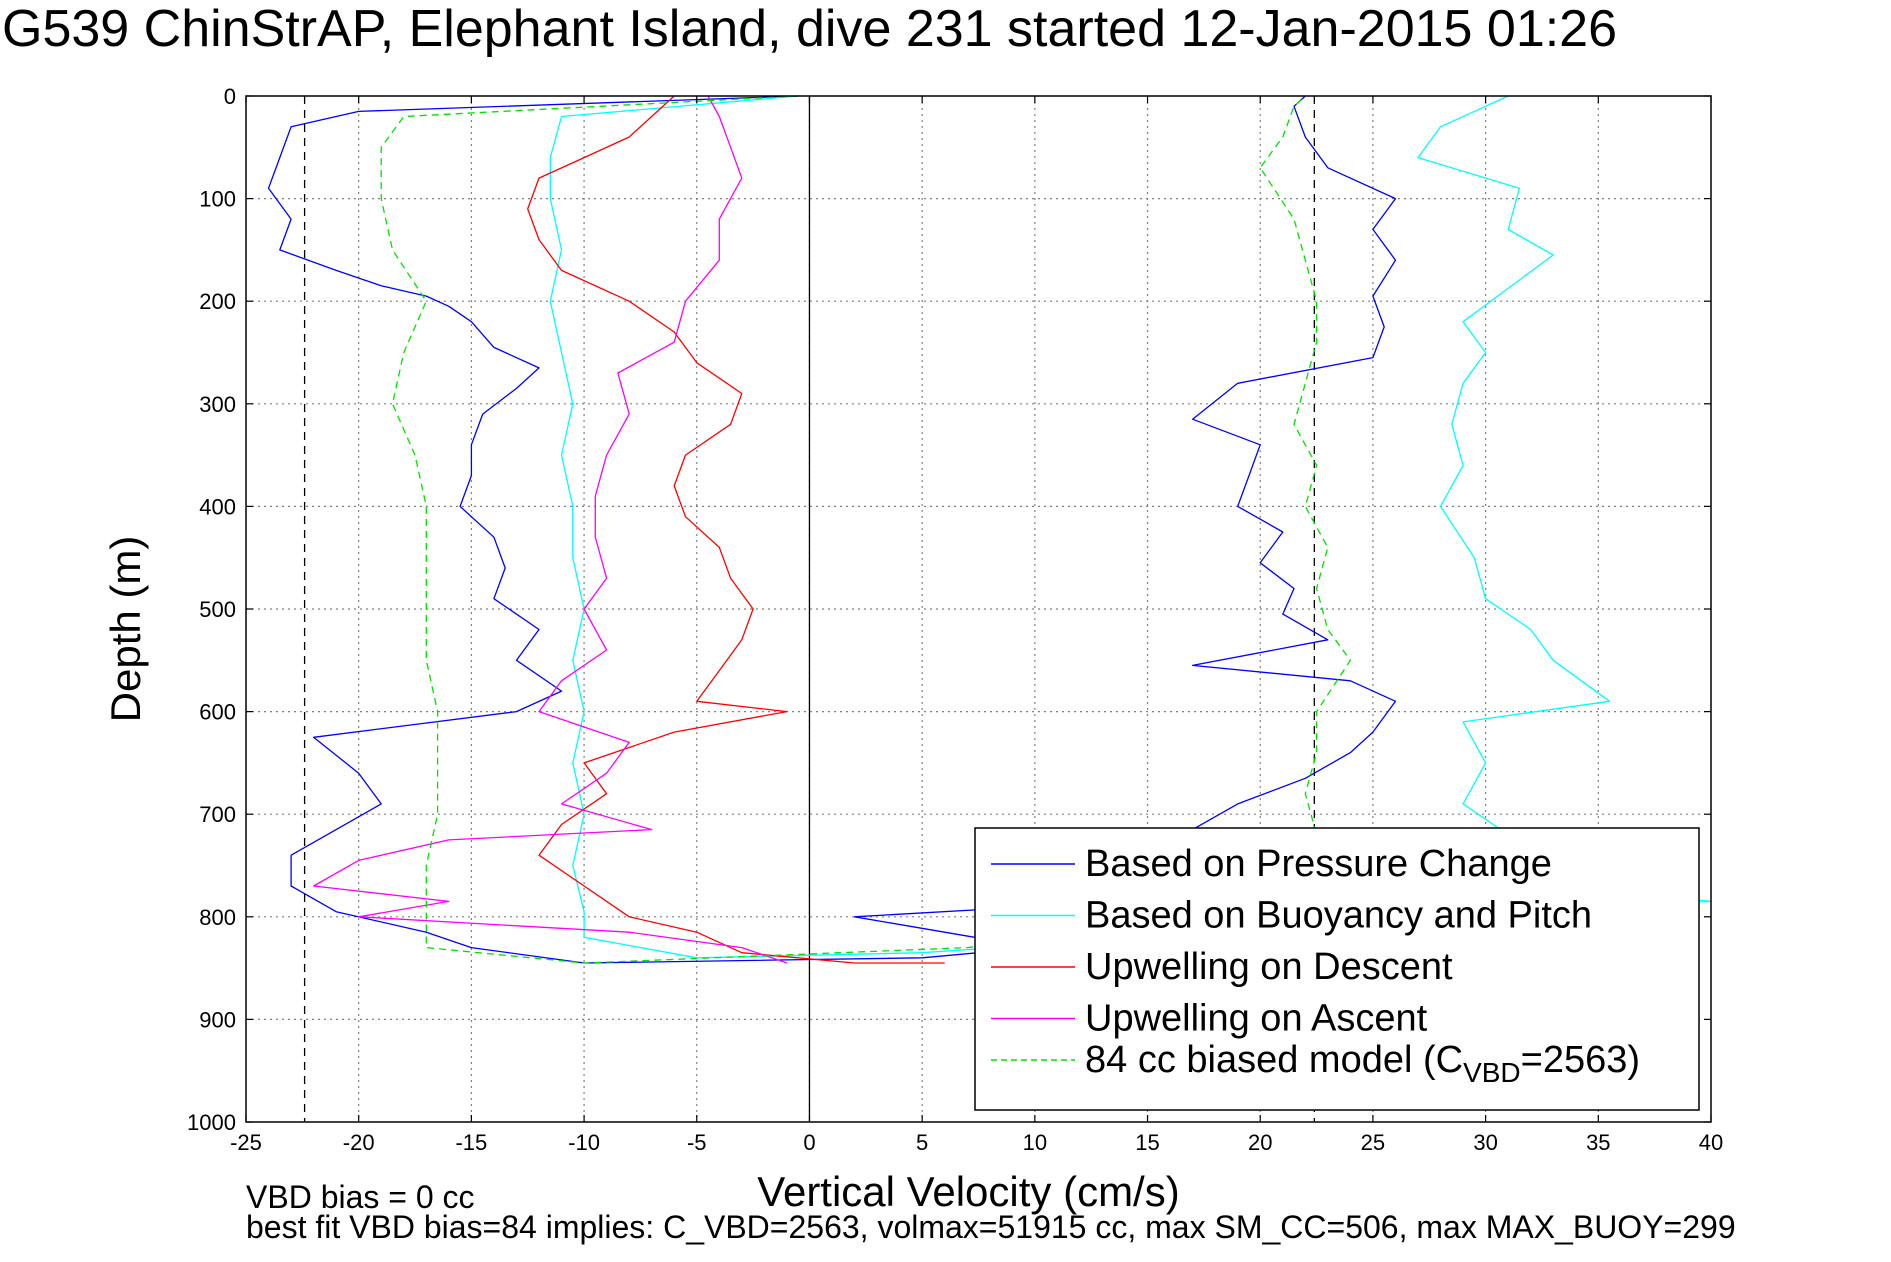  Describe the element at coordinates (1338, 916) in the screenshot. I see `legend-label-2: Based on Buoyancy and Pitch` at that location.